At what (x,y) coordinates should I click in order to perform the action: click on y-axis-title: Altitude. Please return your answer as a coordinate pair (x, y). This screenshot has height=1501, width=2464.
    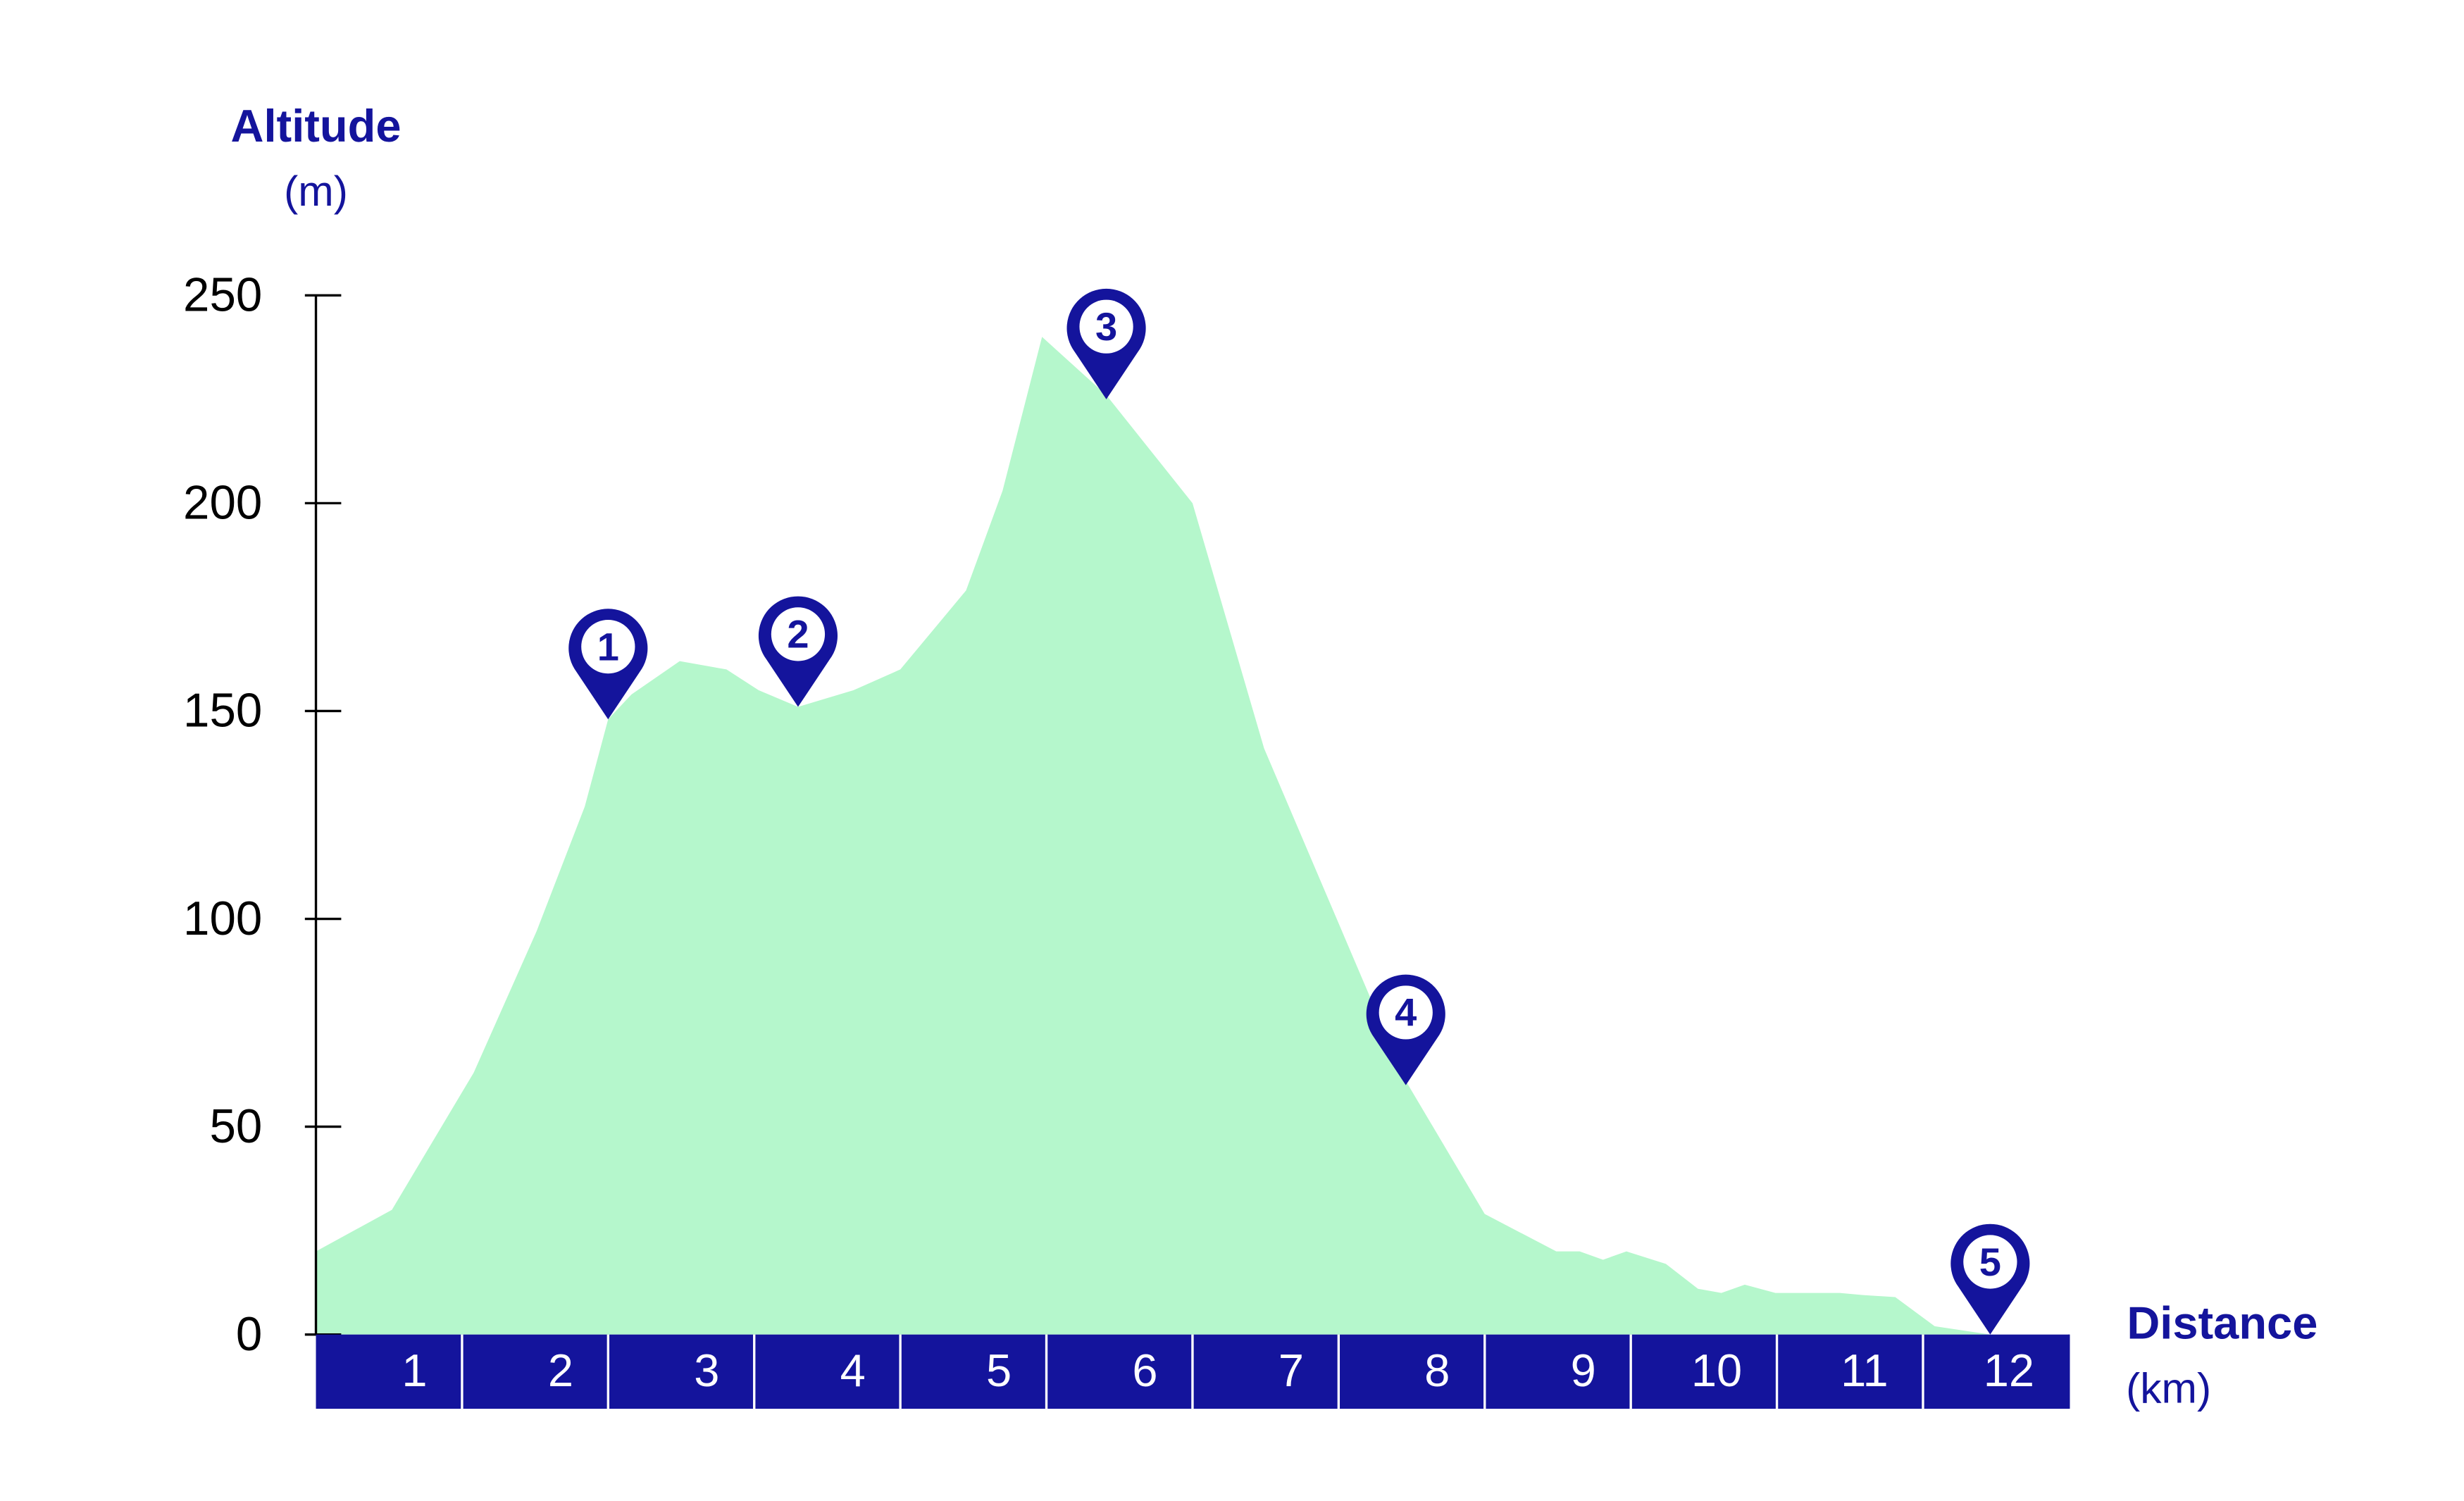
    Looking at the image, I should click on (316, 125).